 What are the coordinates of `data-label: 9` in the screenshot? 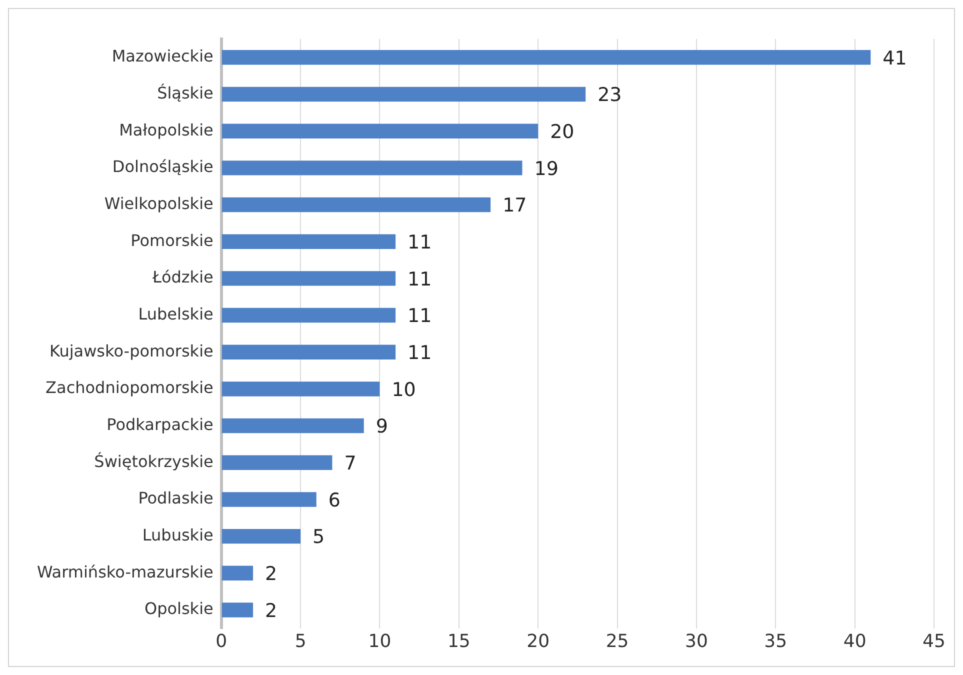 It's located at (382, 427).